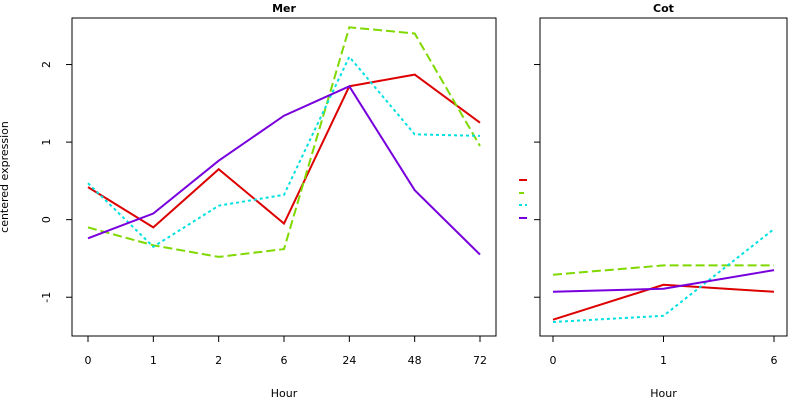 The image size is (800, 400). I want to click on x-tick-label: 72, so click(480, 360).